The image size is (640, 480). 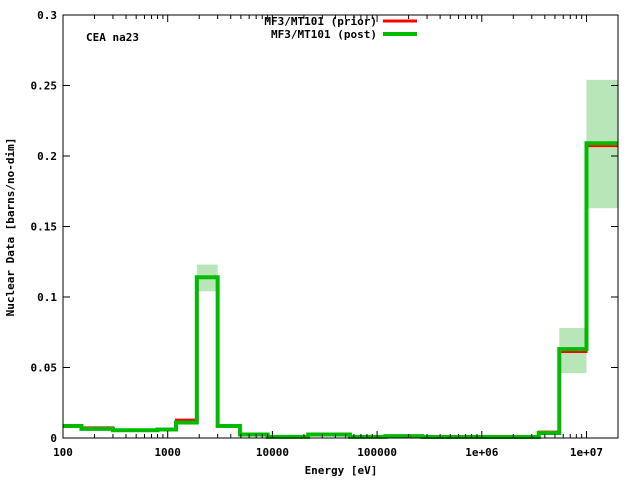 What do you see at coordinates (10, 227) in the screenshot?
I see `y-axis-label: Nuclear Data [barns/no-dim]` at bounding box center [10, 227].